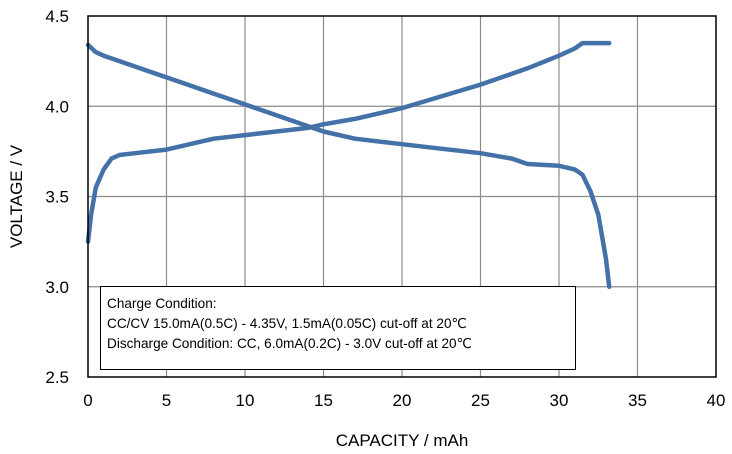  I want to click on x-tick-label: 20, so click(402, 400).